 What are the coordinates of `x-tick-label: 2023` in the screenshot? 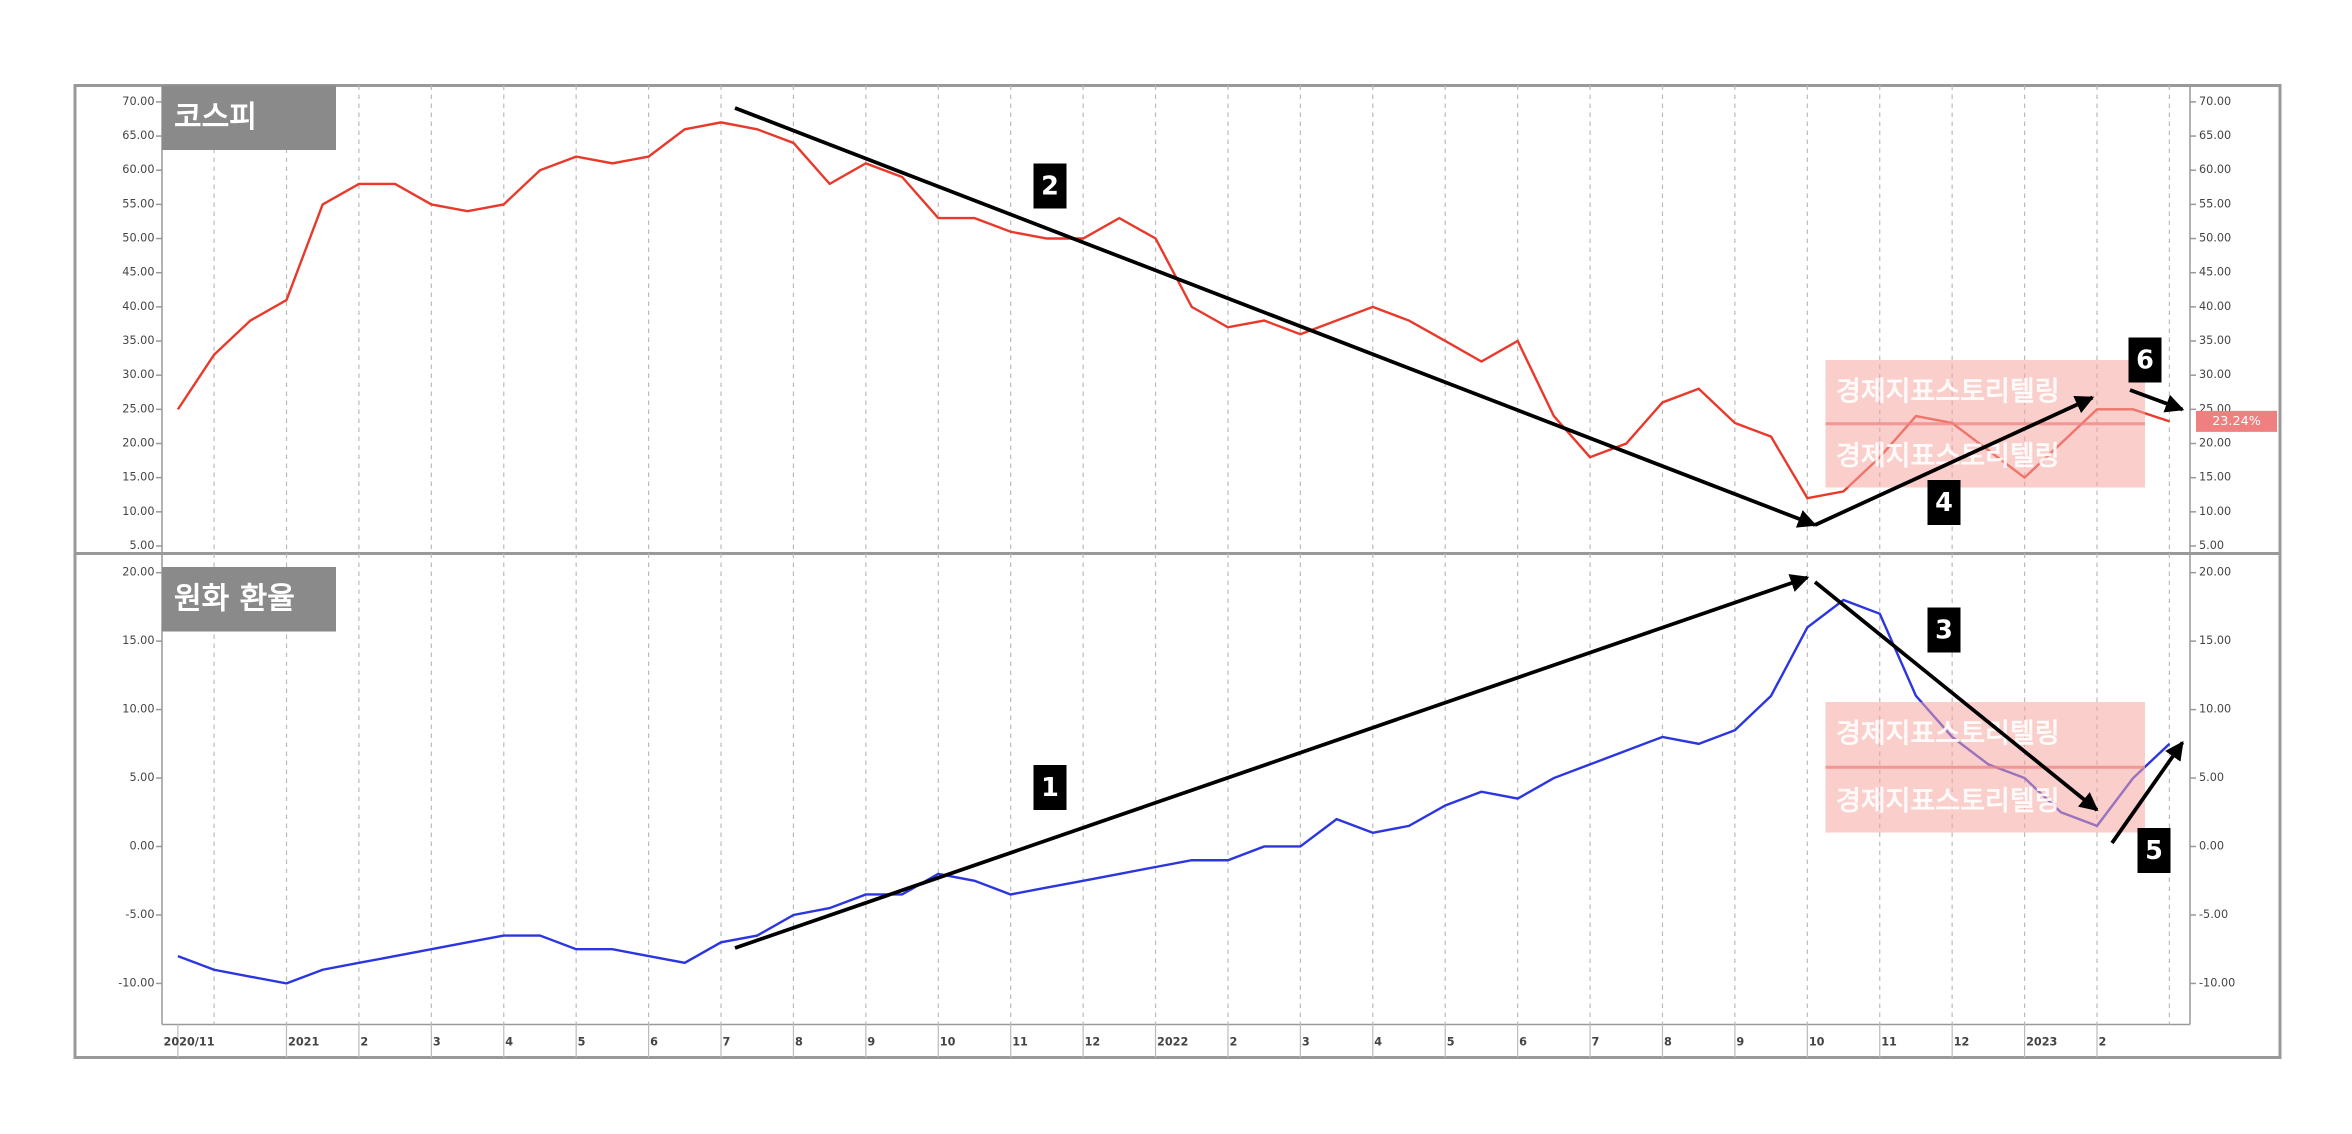 It's located at (2041, 1042).